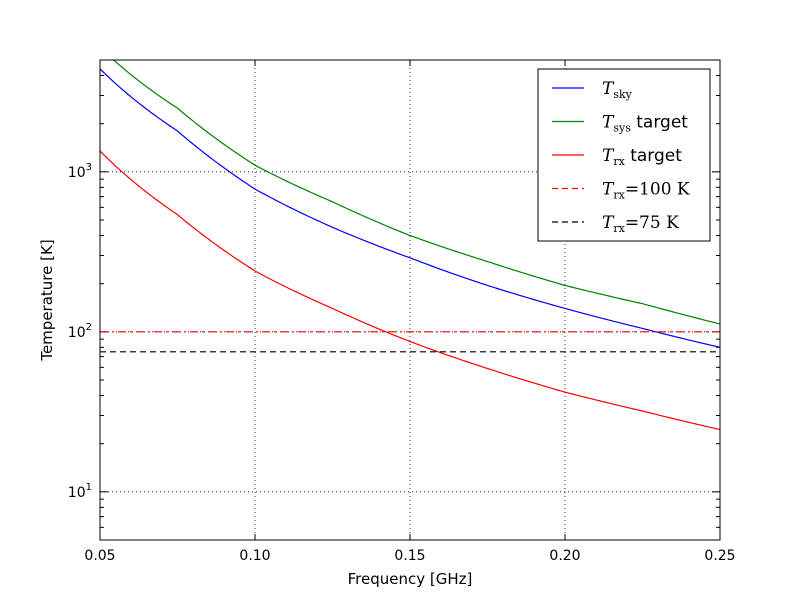 The width and height of the screenshot is (800, 600). I want to click on x-tick-label: 0.05, so click(99, 556).